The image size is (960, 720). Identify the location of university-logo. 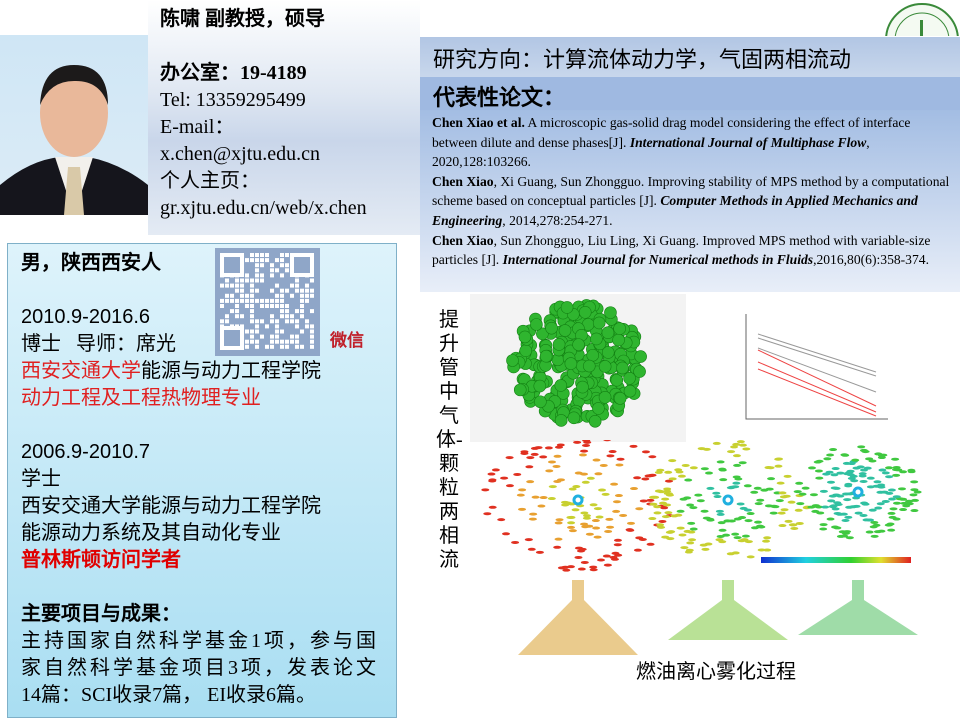
(922, 19).